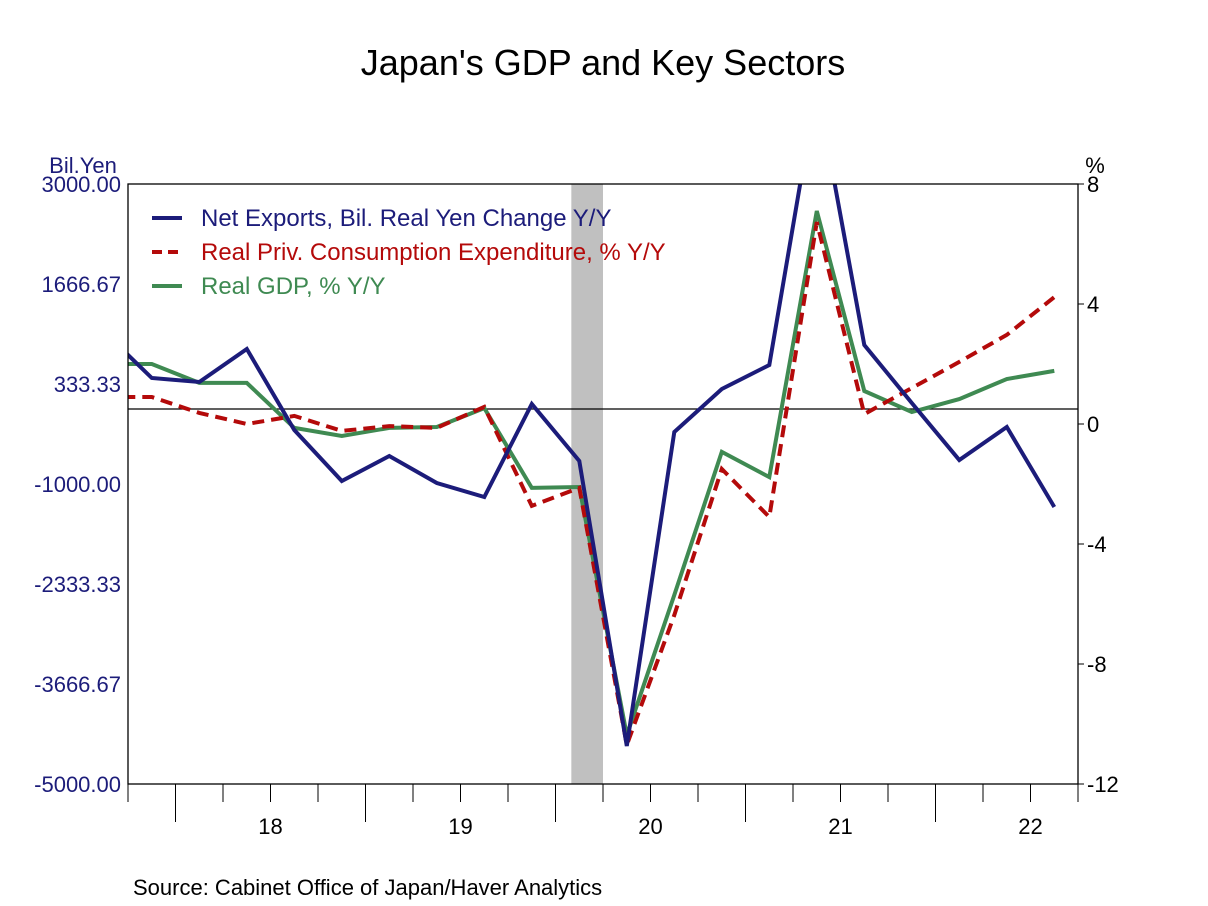 Image resolution: width=1208 pixels, height=906 pixels. Describe the element at coordinates (77, 484) in the screenshot. I see `left-tick-label: -1000.00` at that location.